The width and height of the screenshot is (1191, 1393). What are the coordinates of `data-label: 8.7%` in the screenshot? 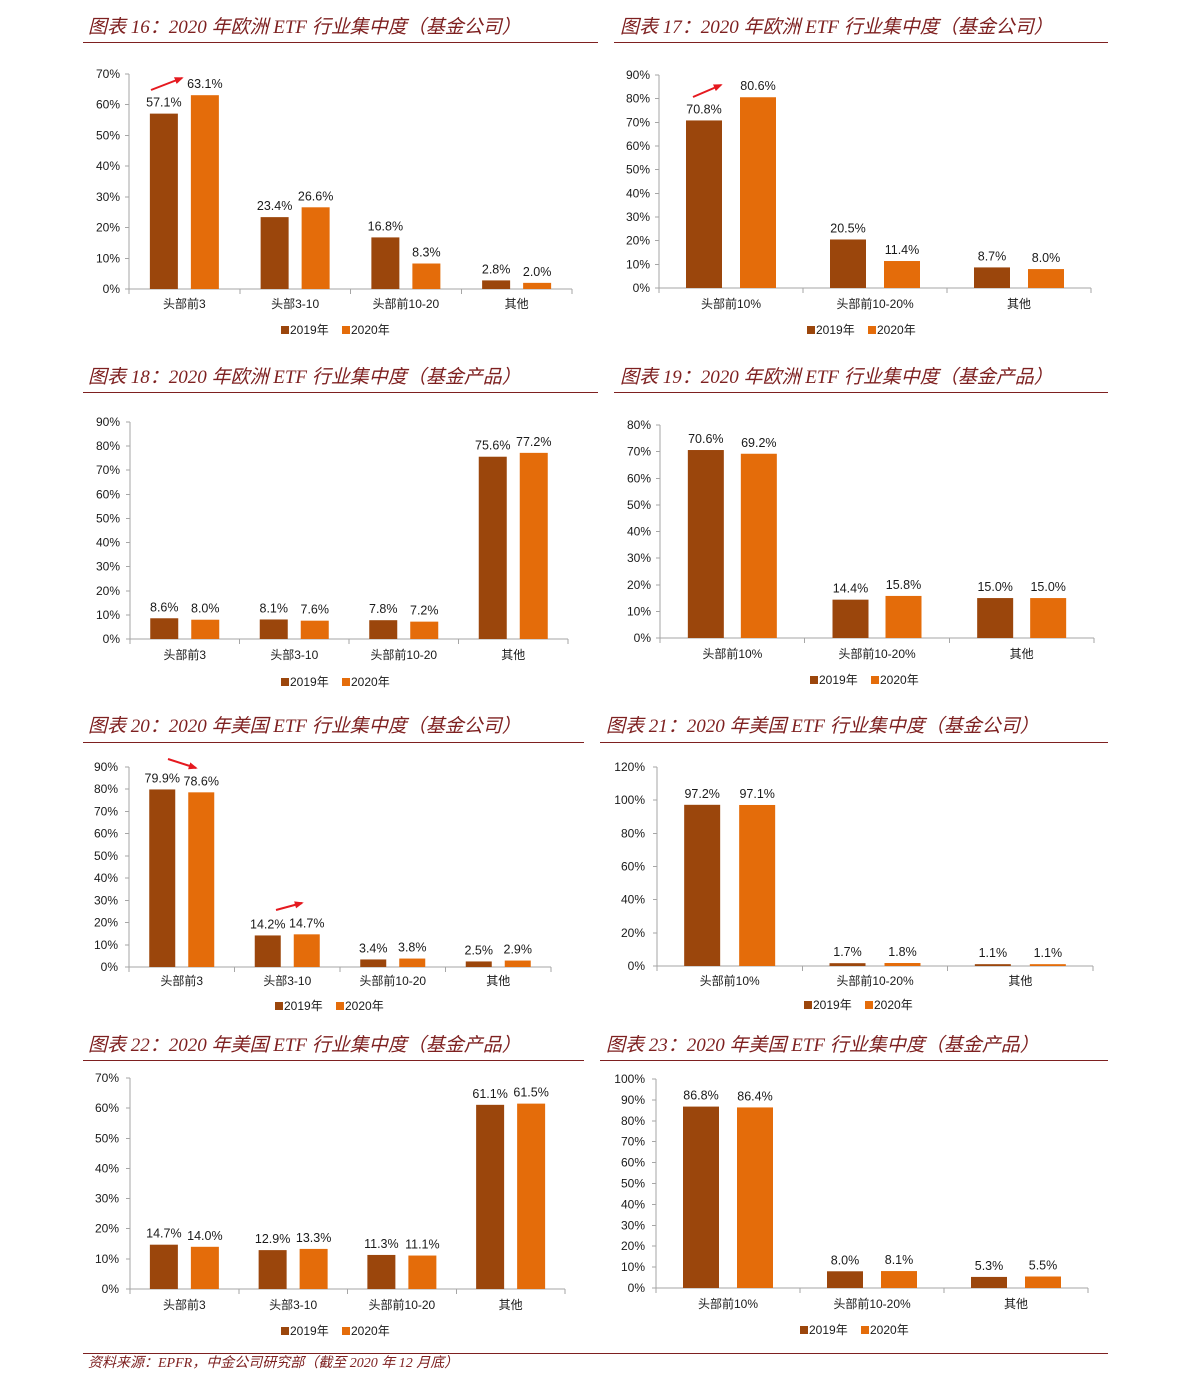 It's located at (992, 256).